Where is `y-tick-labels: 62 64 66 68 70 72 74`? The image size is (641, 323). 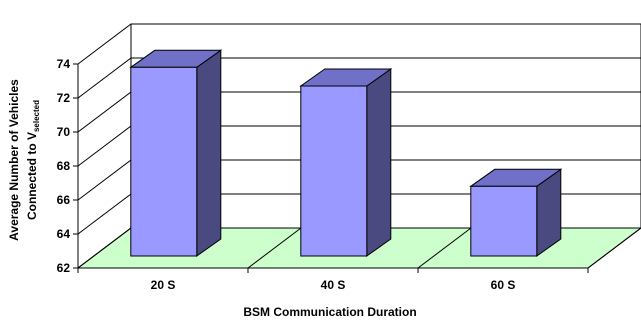
y-tick-labels: 62 64 66 68 70 72 74 is located at coordinates (64, 166).